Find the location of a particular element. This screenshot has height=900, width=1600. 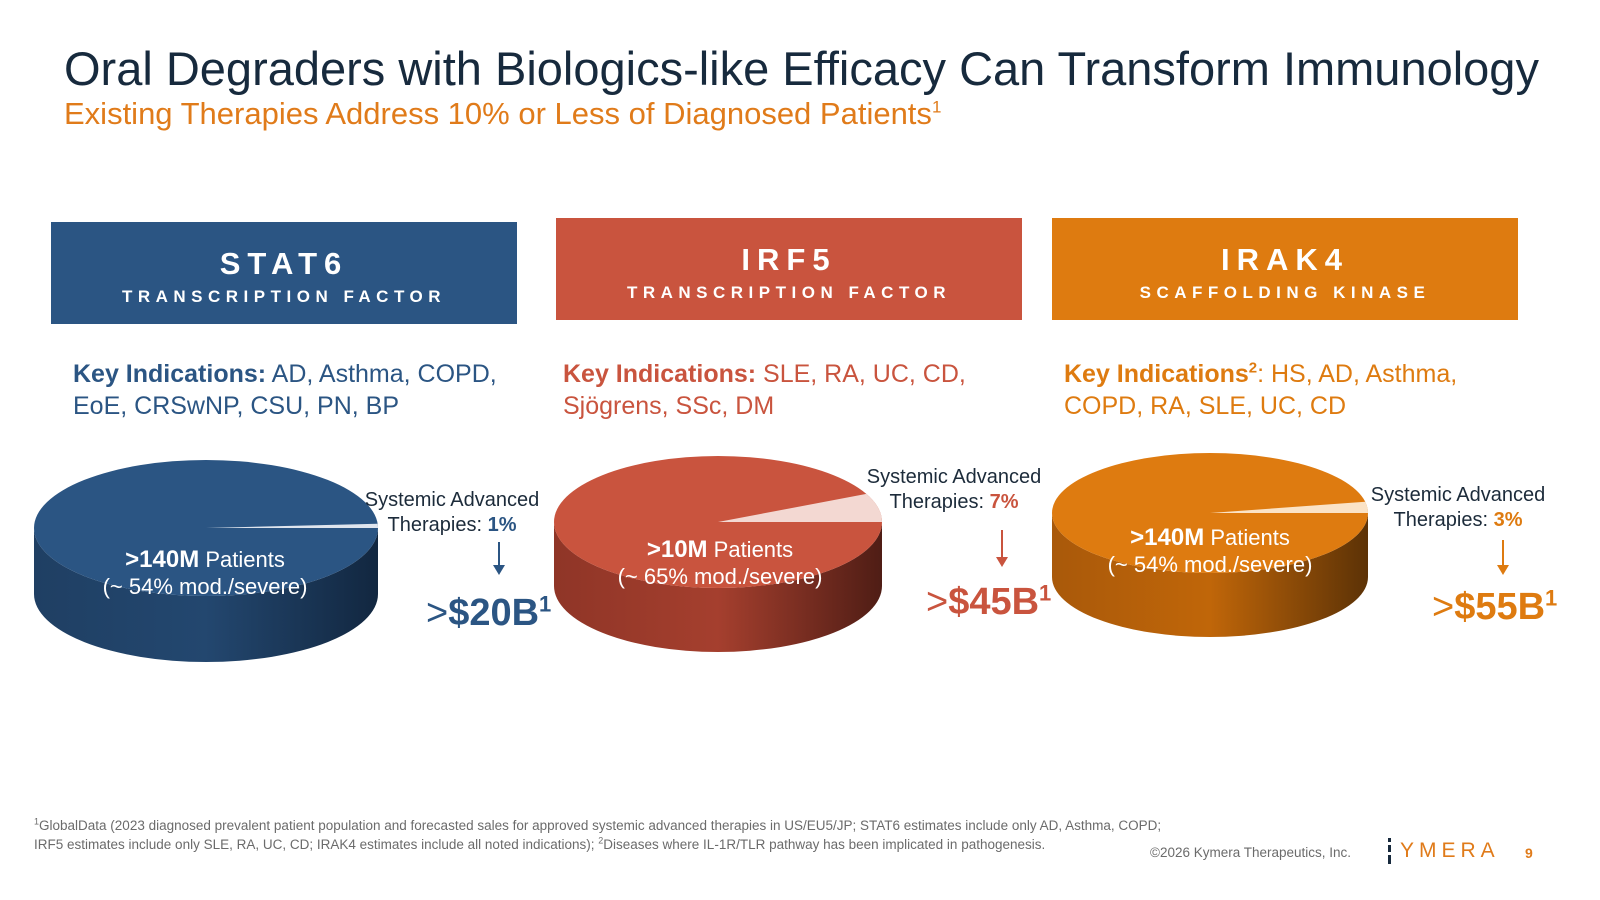

irak4-sat-label: Systemic Advanced Therapies: 3% is located at coordinates (1458, 508).